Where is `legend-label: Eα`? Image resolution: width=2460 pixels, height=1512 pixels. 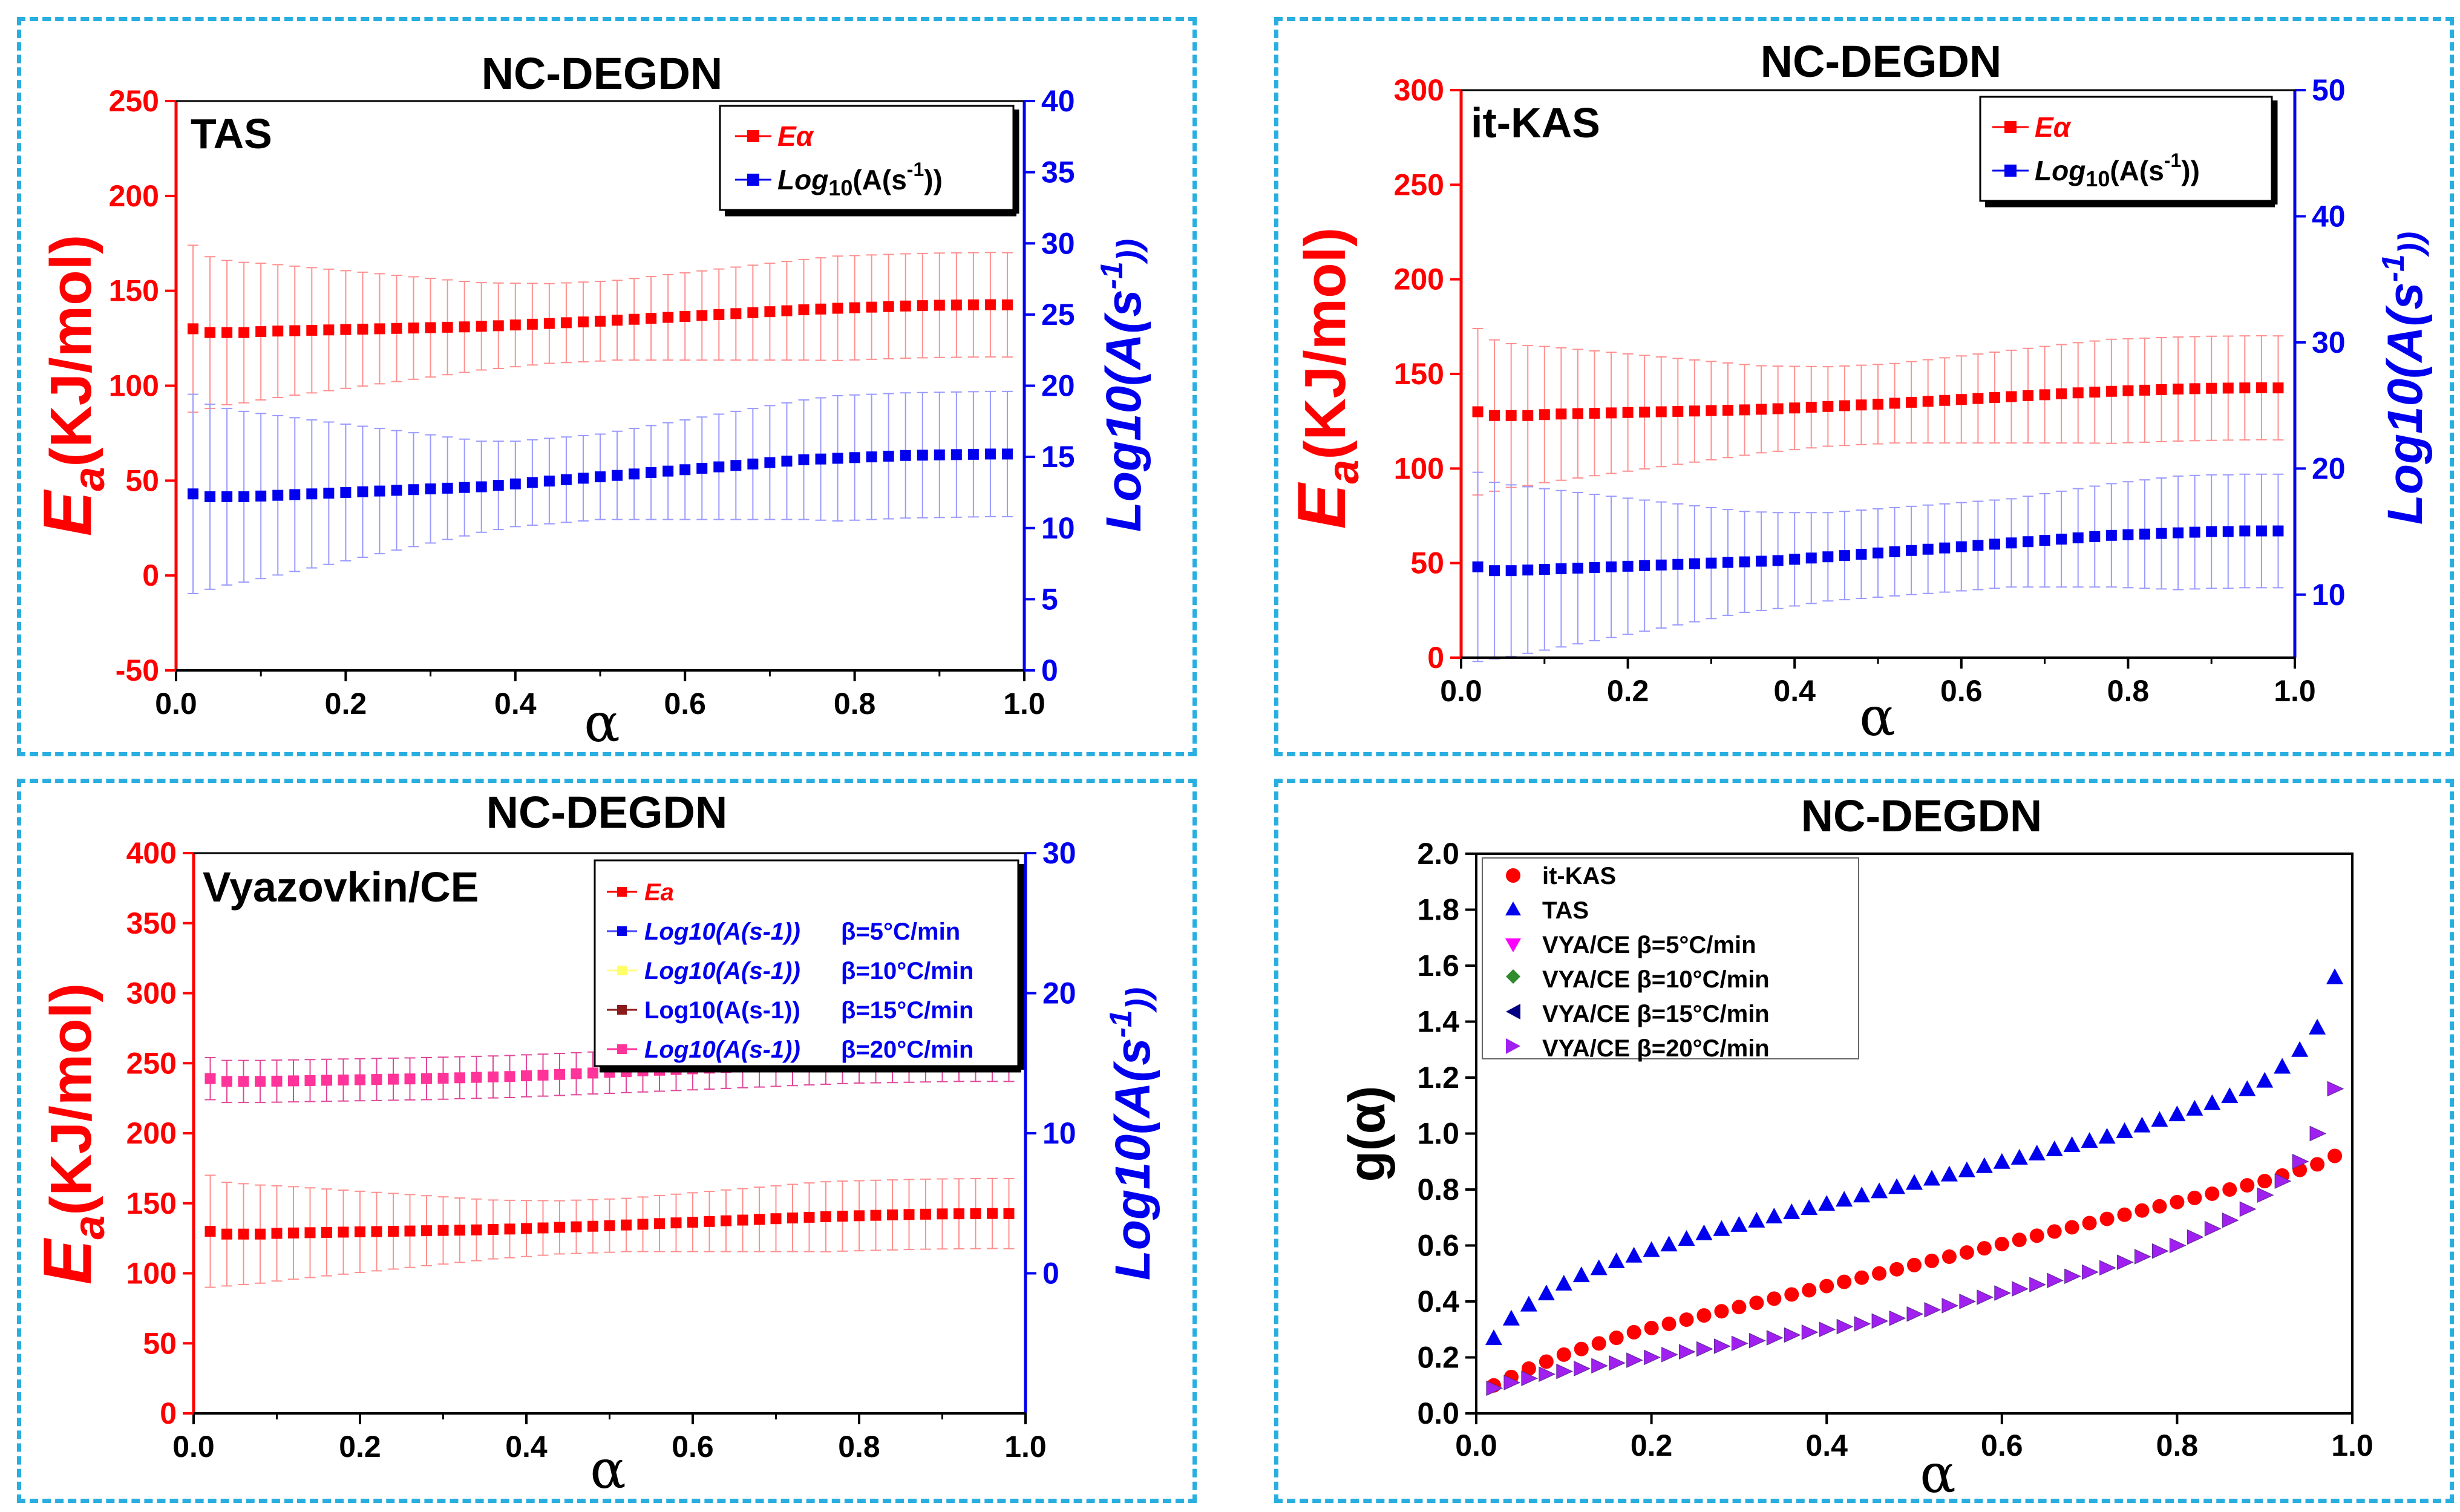 legend-label: Eα is located at coordinates (796, 136).